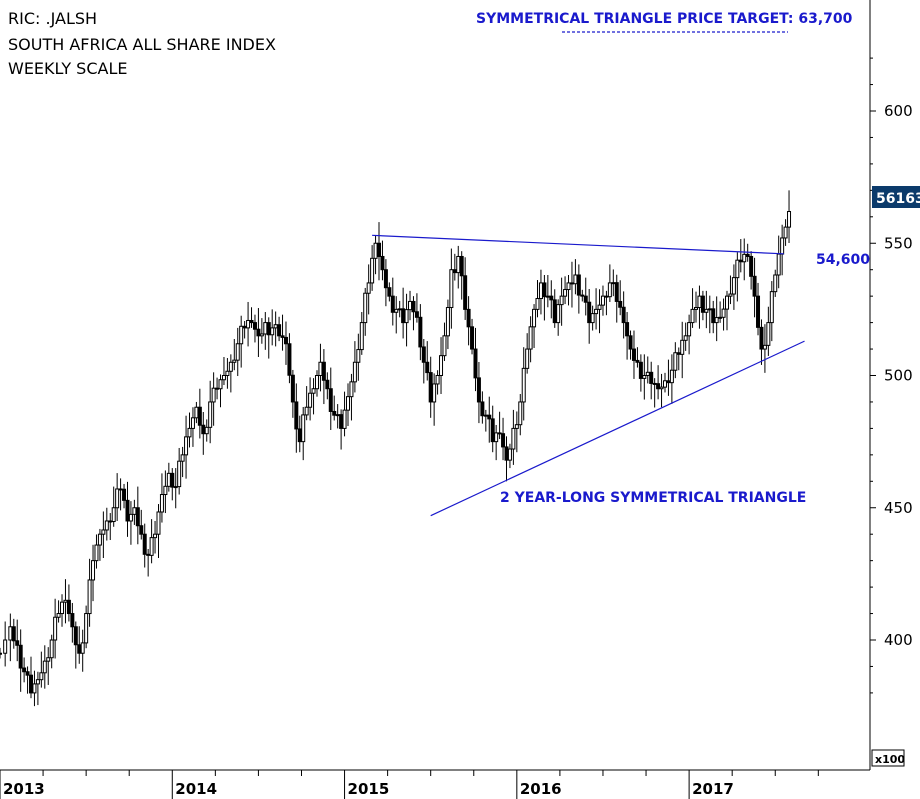  Describe the element at coordinates (898, 376) in the screenshot. I see `y-tick-label: 500` at that location.